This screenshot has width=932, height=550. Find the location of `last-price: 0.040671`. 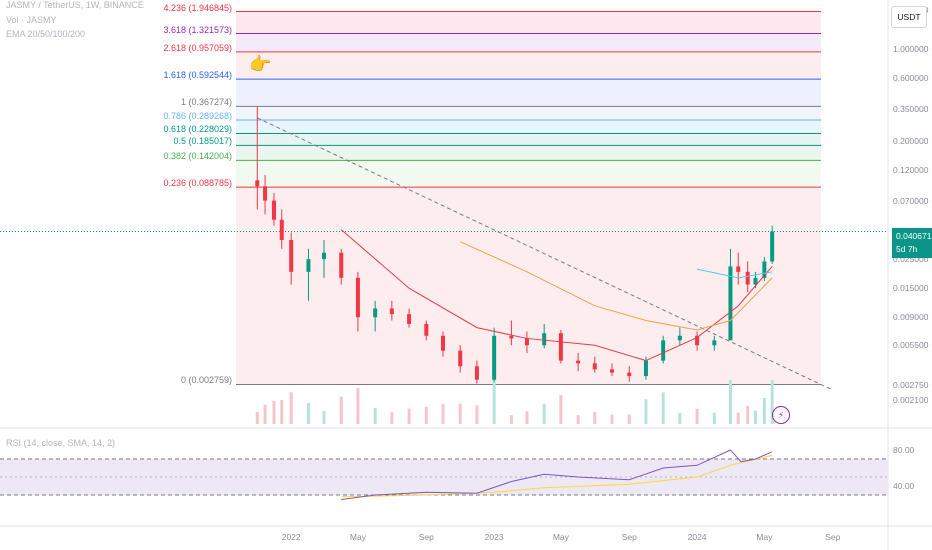

last-price: 0.040671 is located at coordinates (914, 236).